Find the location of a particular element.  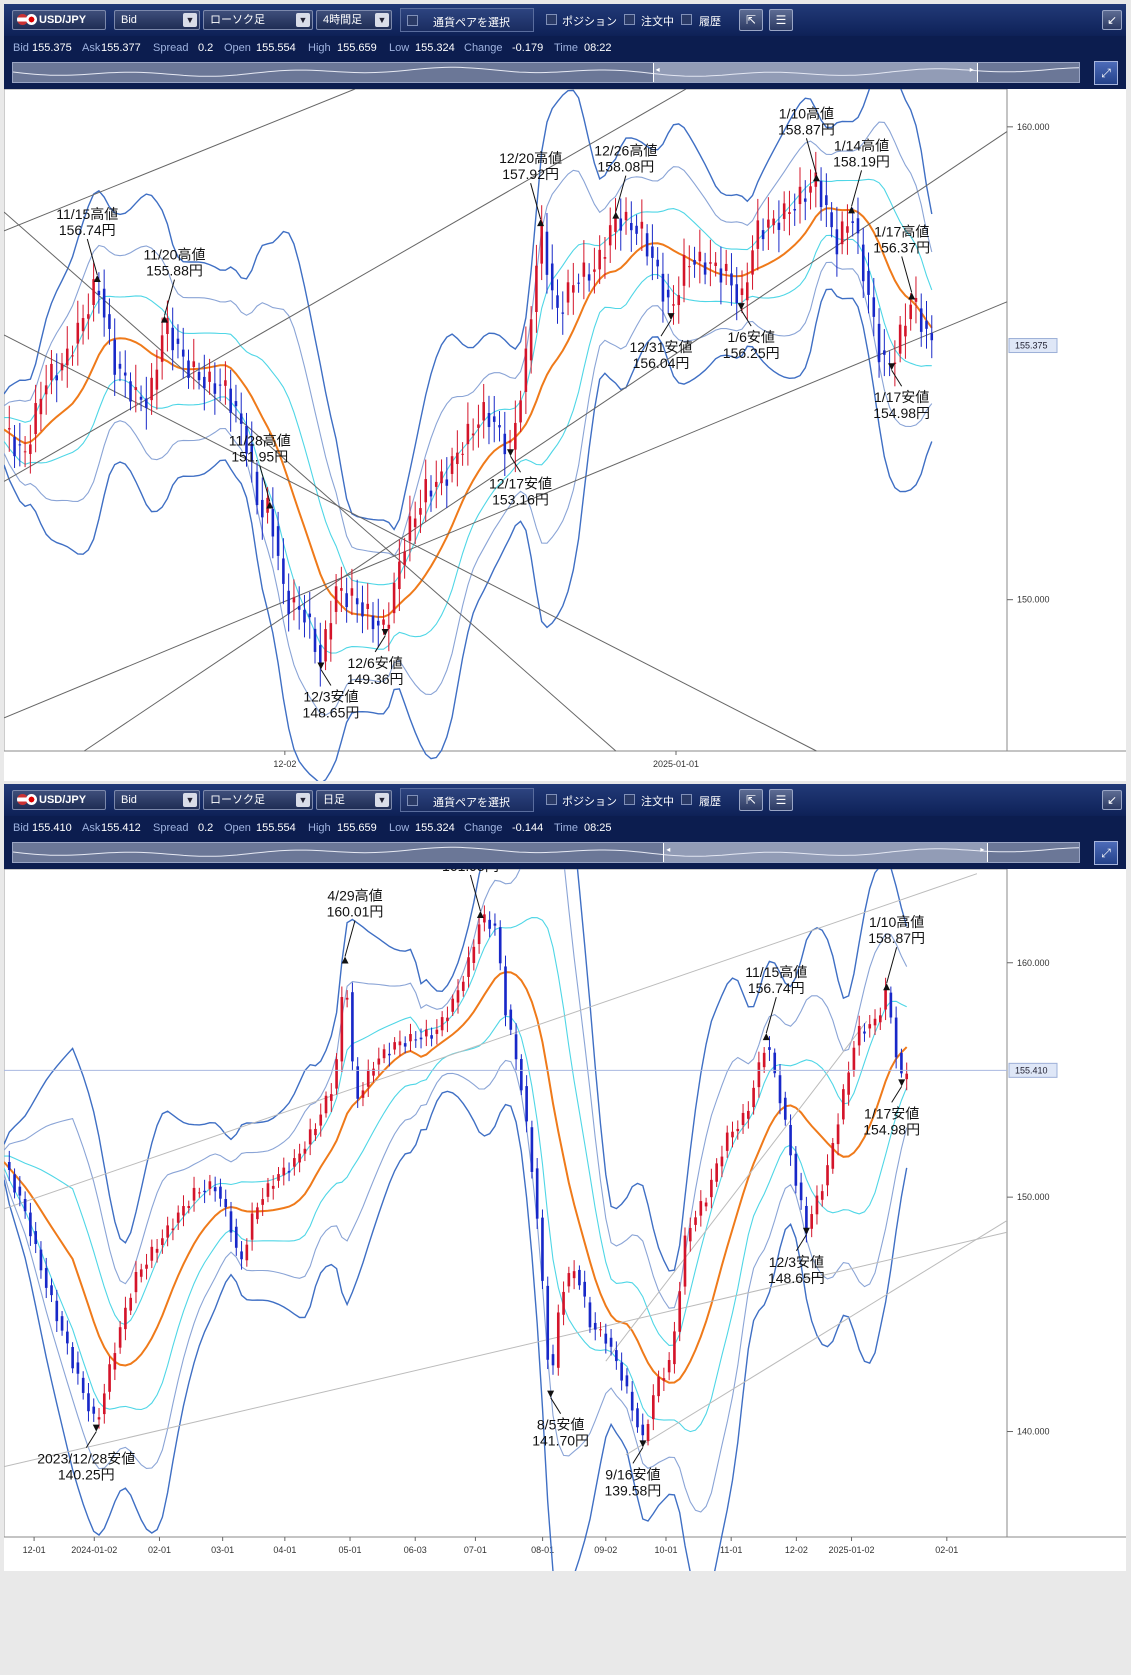

x-tick-label: 03-01 is located at coordinates (222, 1550).